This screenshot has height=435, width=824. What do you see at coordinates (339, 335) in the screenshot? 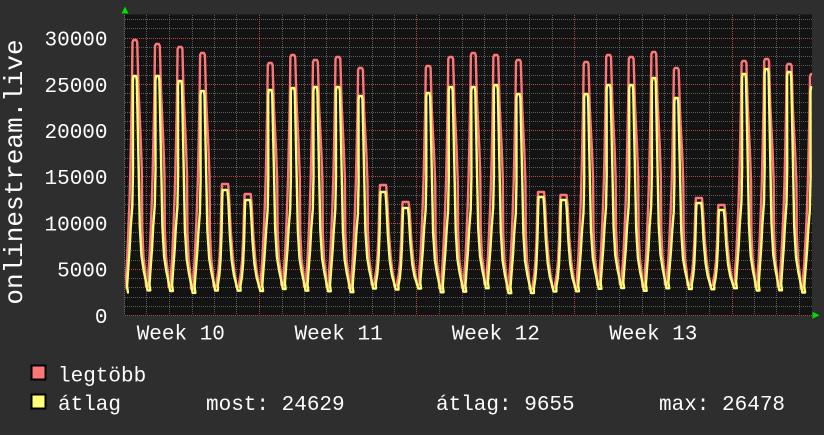
I see `svg-text: Week 11` at bounding box center [339, 335].